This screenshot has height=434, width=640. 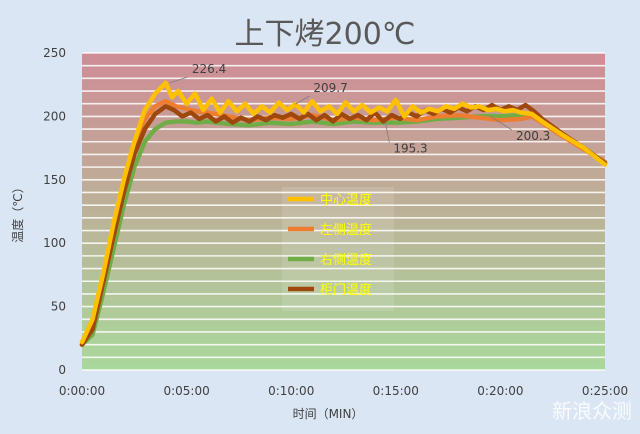 I want to click on annotation-label: 200.3, so click(x=533, y=136).